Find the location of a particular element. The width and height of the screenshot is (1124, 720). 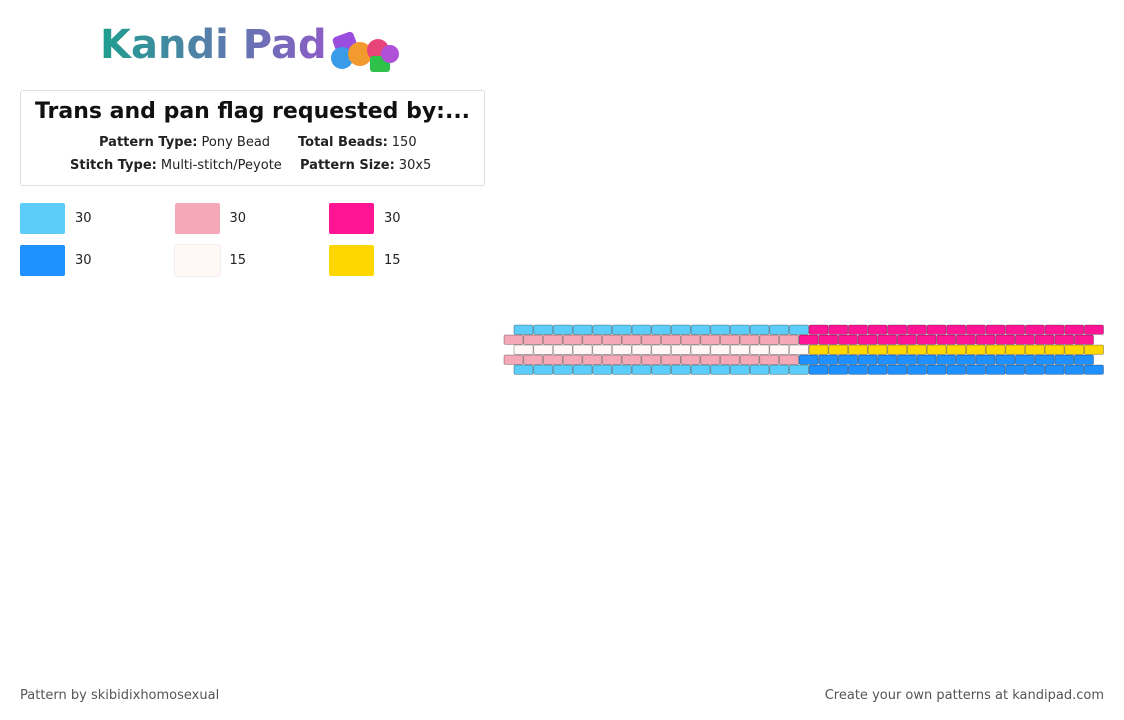

footer-link: Create your own patterns at kandipad.com is located at coordinates (964, 695).